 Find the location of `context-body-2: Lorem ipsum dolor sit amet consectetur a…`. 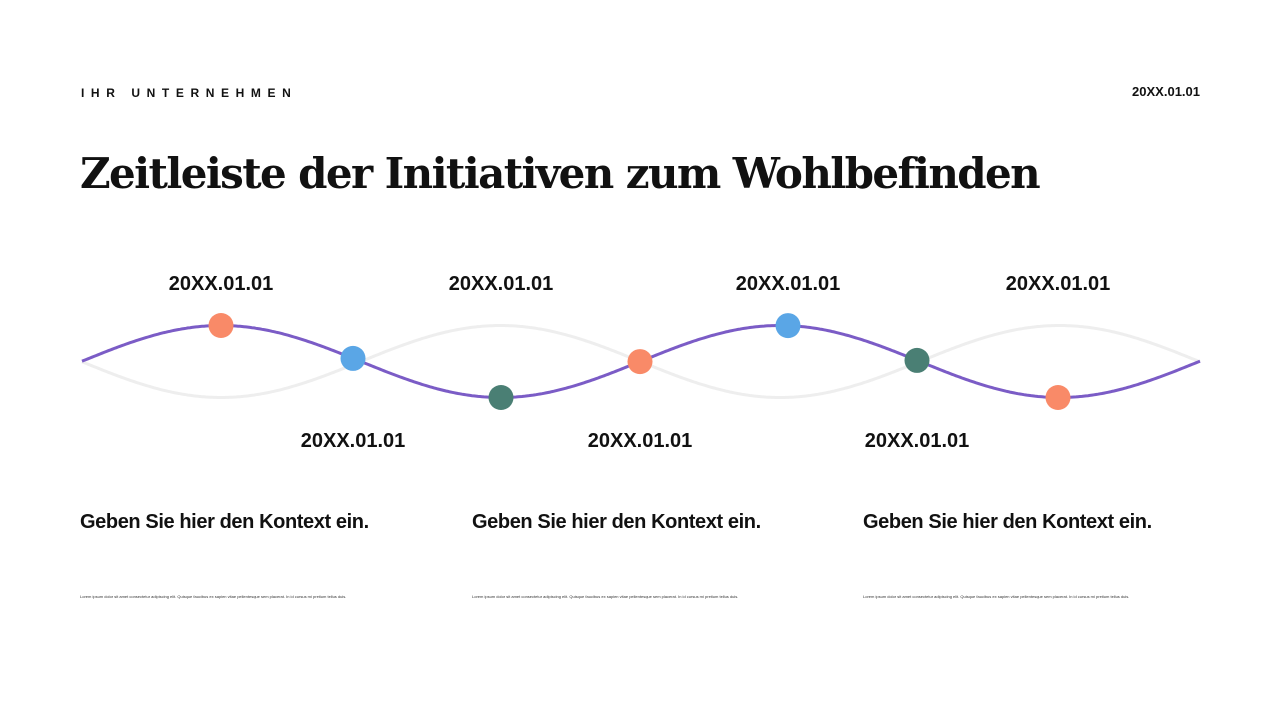

context-body-2: Lorem ipsum dolor sit amet consectetur a… is located at coordinates (605, 596).